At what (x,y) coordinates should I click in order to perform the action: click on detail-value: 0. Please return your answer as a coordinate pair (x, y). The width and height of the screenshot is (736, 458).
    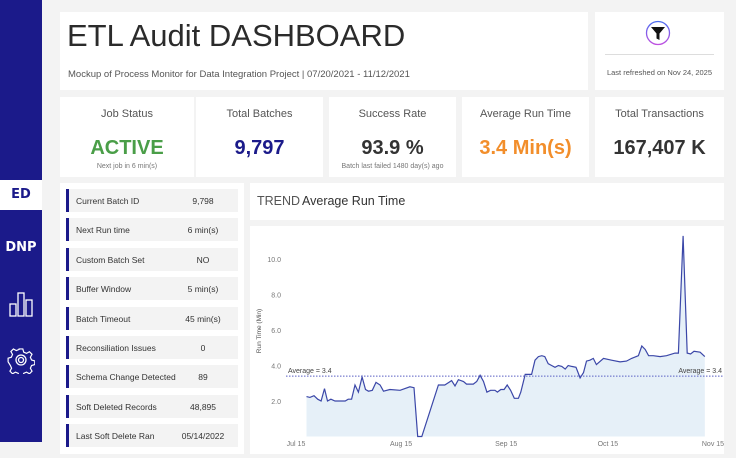
    Looking at the image, I should click on (203, 348).